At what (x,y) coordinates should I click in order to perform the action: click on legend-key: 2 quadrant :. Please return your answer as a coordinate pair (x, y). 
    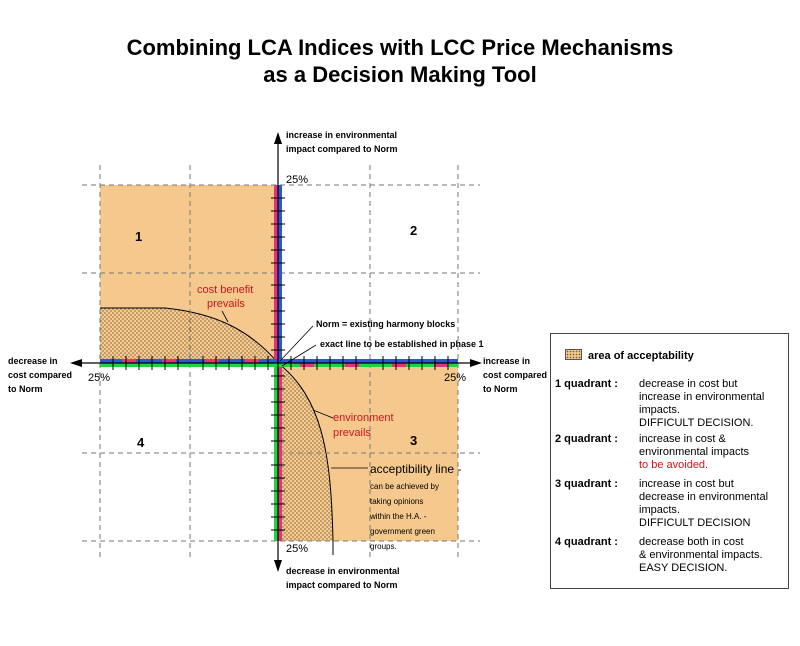
    Looking at the image, I should click on (586, 439).